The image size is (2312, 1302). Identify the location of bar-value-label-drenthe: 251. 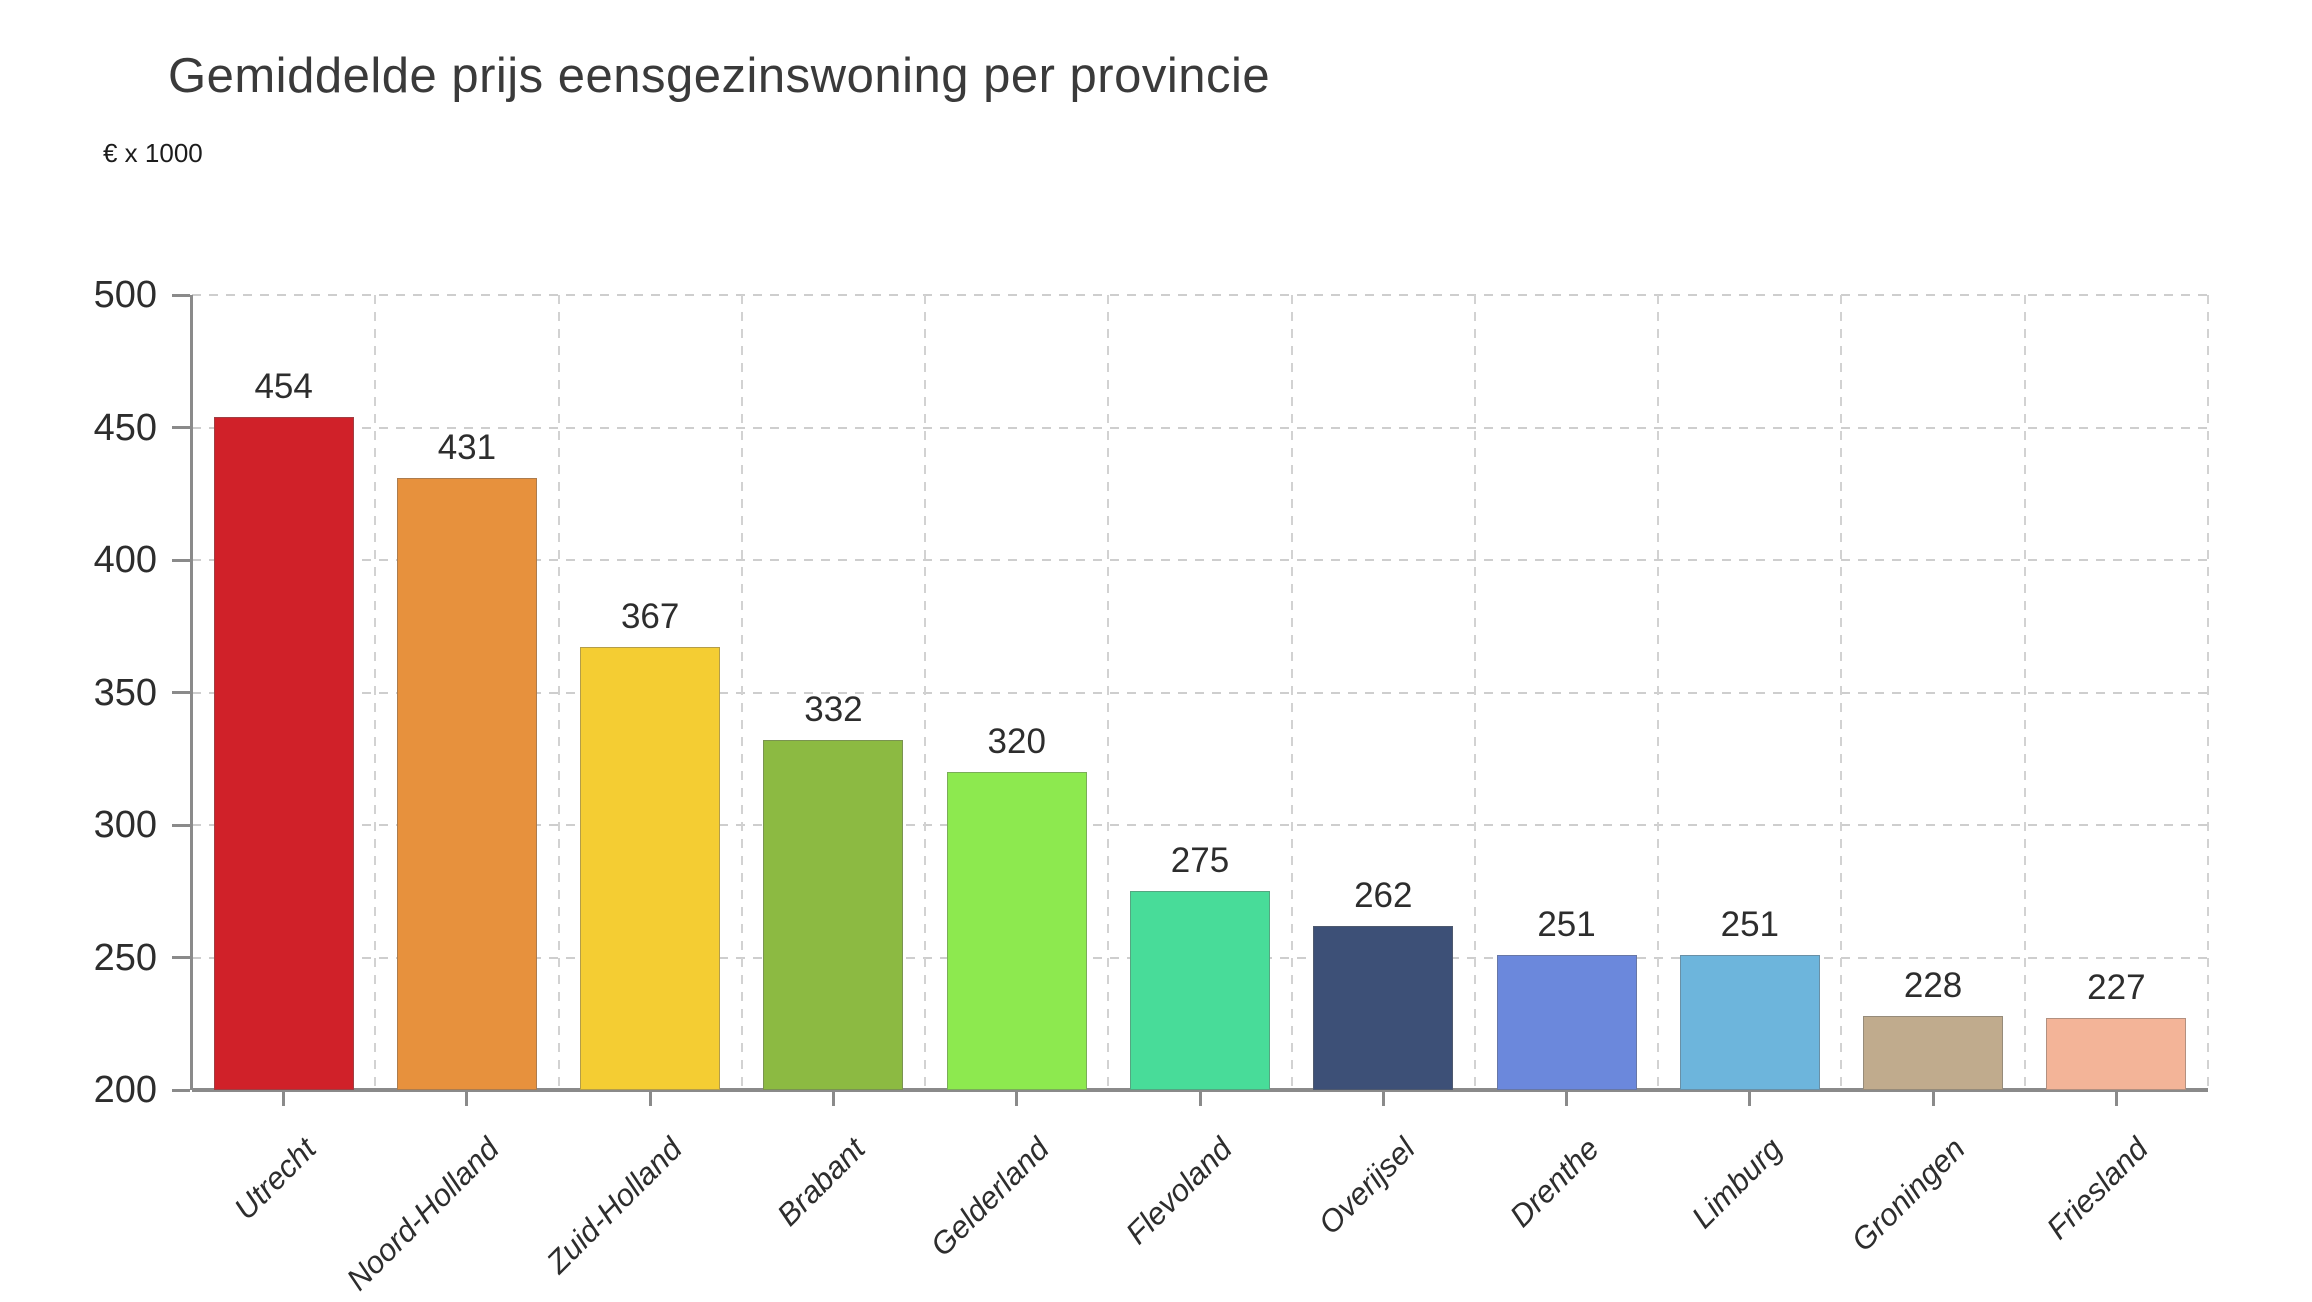
(1566, 924).